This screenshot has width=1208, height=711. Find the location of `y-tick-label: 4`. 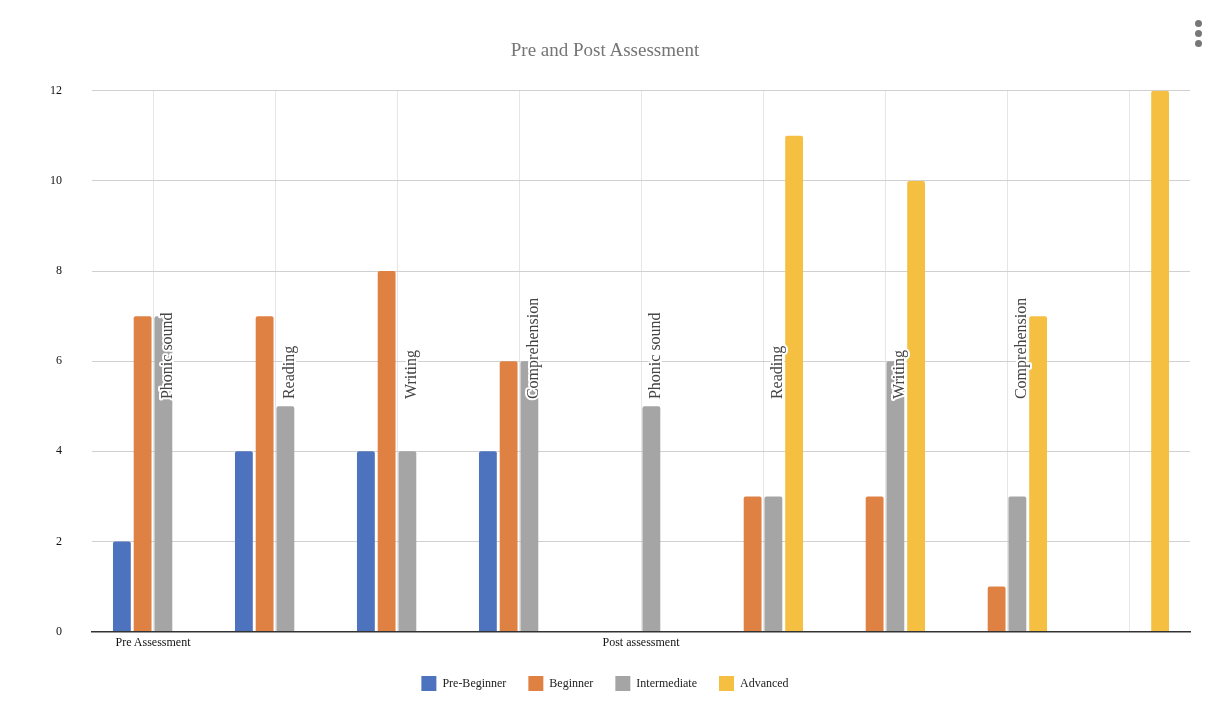

y-tick-label: 4 is located at coordinates (59, 450).